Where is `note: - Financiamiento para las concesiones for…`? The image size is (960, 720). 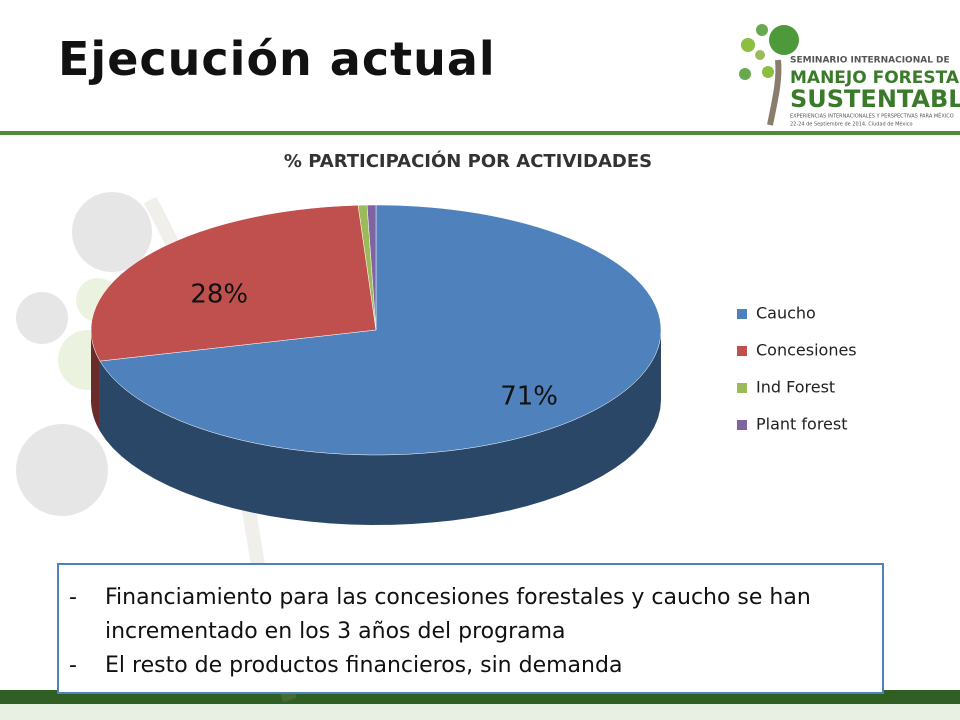 note: - Financiamiento para las concesiones for… is located at coordinates (470, 615).